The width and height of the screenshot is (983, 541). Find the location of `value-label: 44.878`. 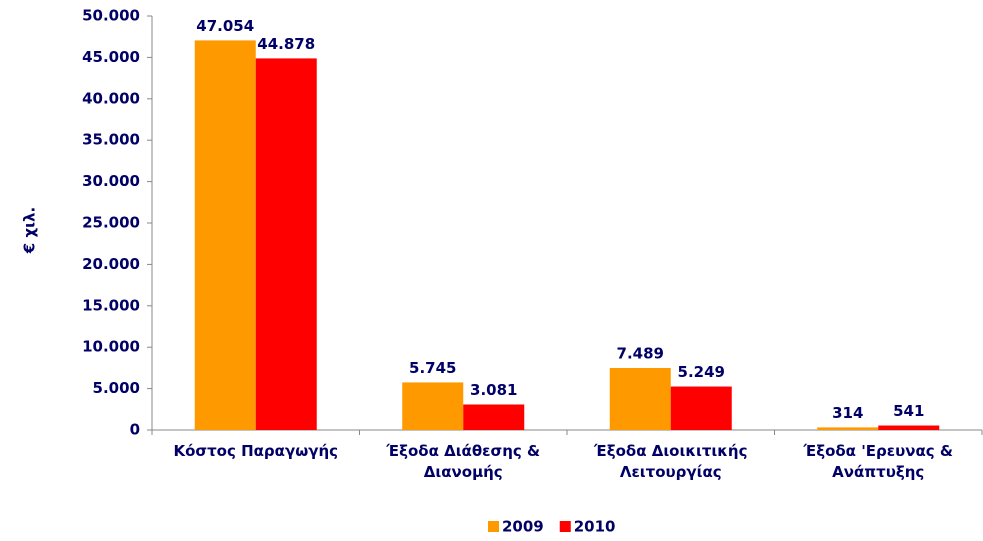

value-label: 44.878 is located at coordinates (286, 44).